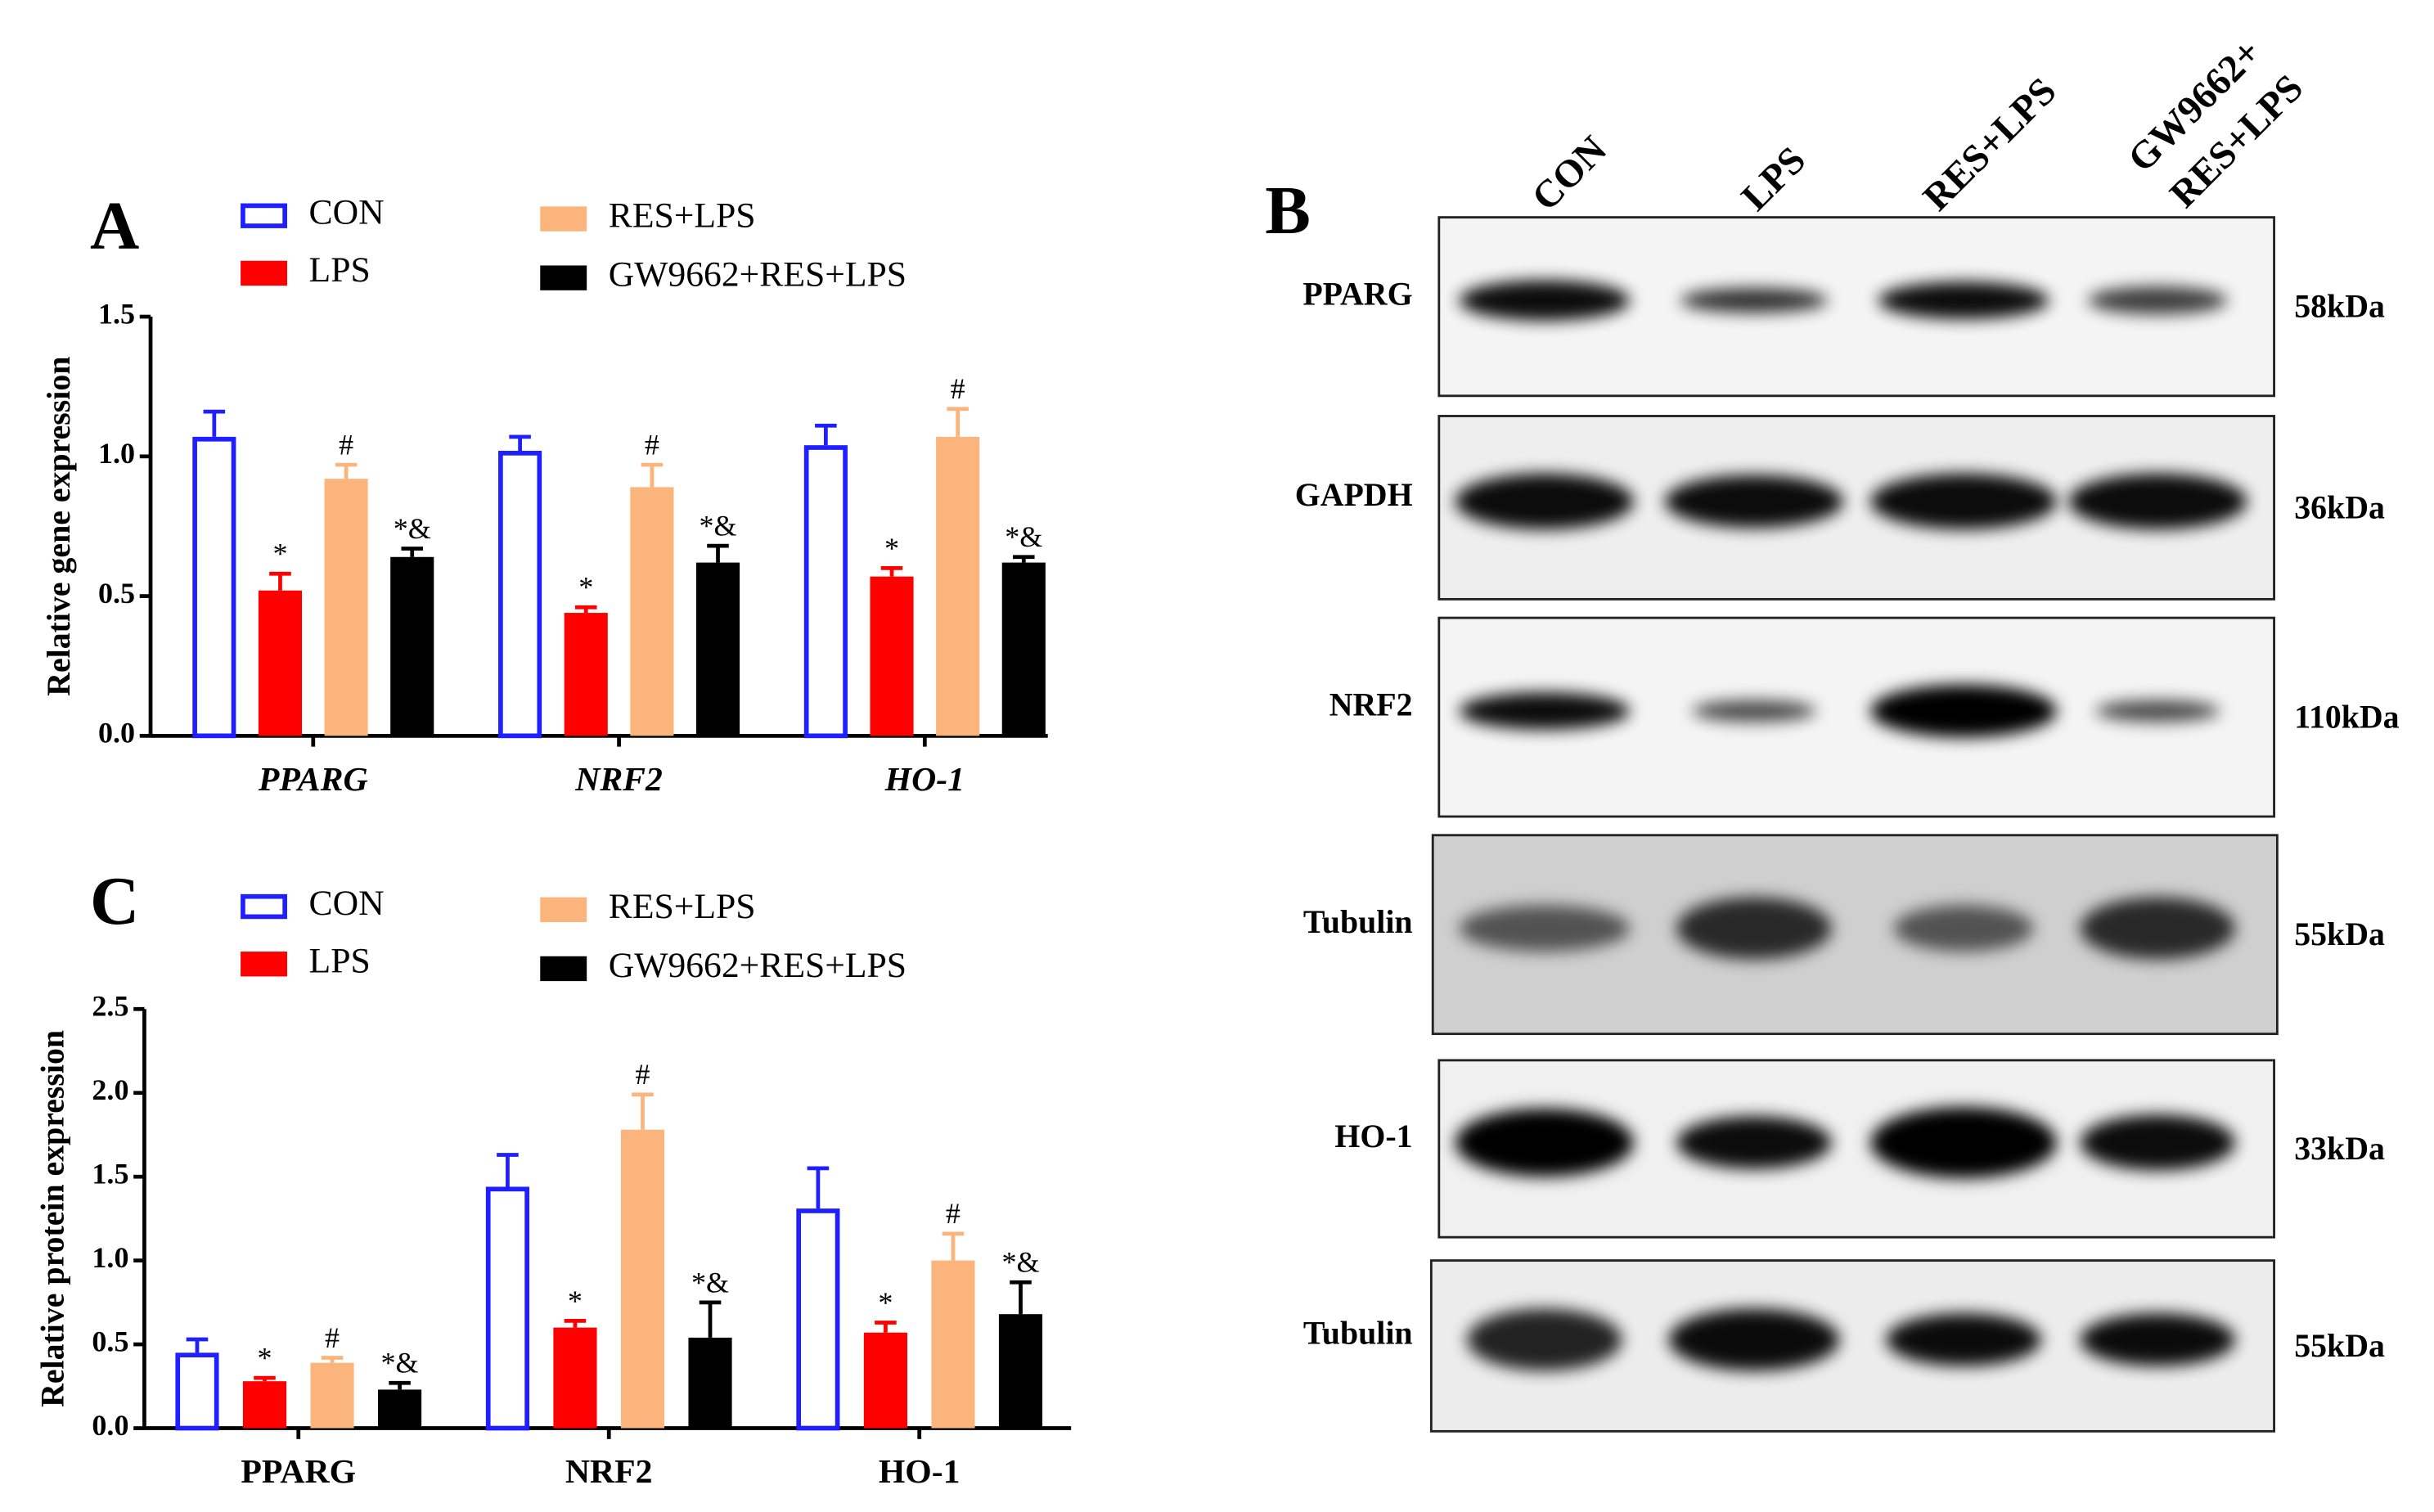 The height and width of the screenshot is (1512, 2434). I want to click on lane-label: CON, so click(1569, 174).